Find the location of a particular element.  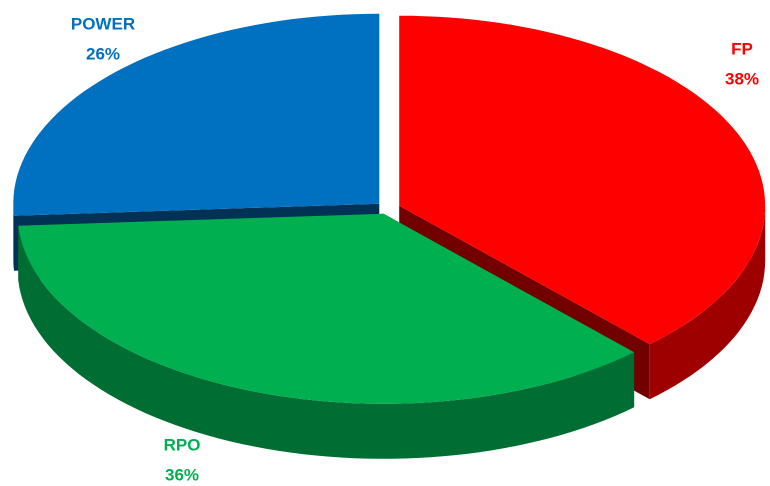

value-label: 36% is located at coordinates (182, 474).